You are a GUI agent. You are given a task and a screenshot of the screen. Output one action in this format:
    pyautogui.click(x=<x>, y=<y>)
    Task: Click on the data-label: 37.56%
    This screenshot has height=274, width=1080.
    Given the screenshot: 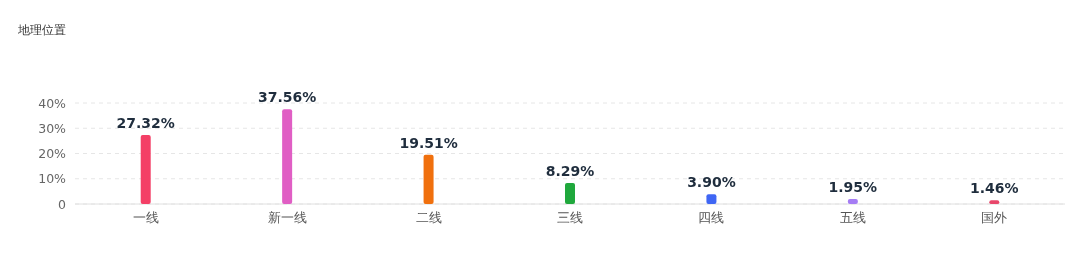 What is the action you would take?
    pyautogui.click(x=287, y=97)
    